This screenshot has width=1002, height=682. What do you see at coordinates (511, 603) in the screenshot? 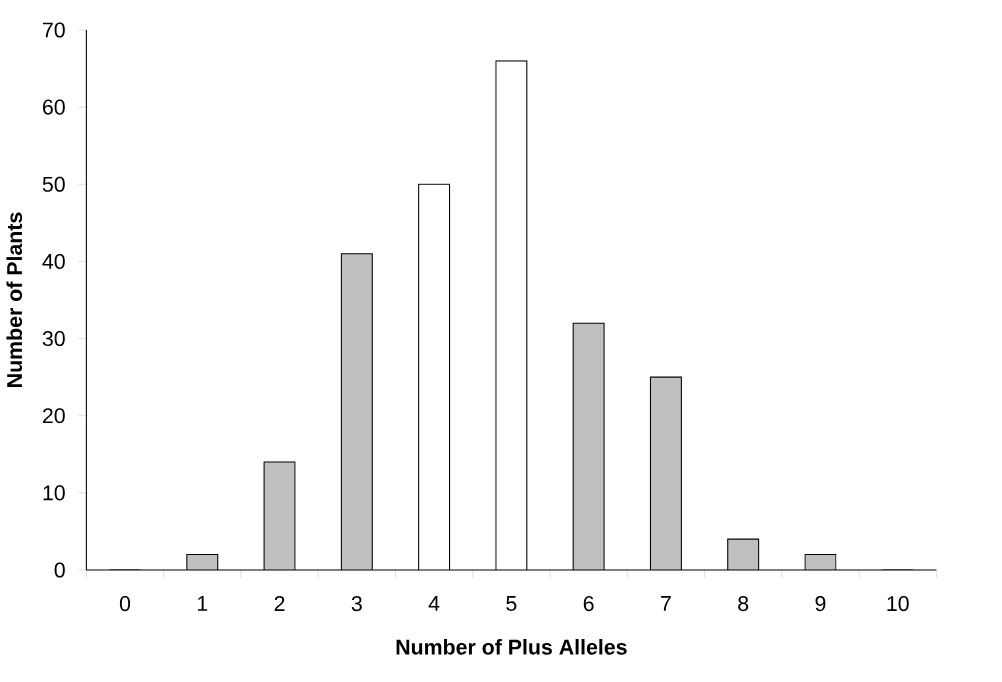
I see `x-tick-label: 5` at bounding box center [511, 603].